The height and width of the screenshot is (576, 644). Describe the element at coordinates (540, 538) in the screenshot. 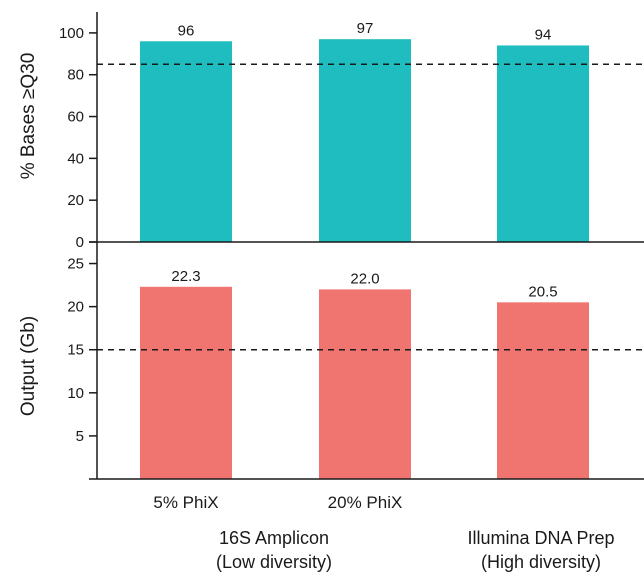

I see `group-label-line1: Illumina DNA Prep` at that location.